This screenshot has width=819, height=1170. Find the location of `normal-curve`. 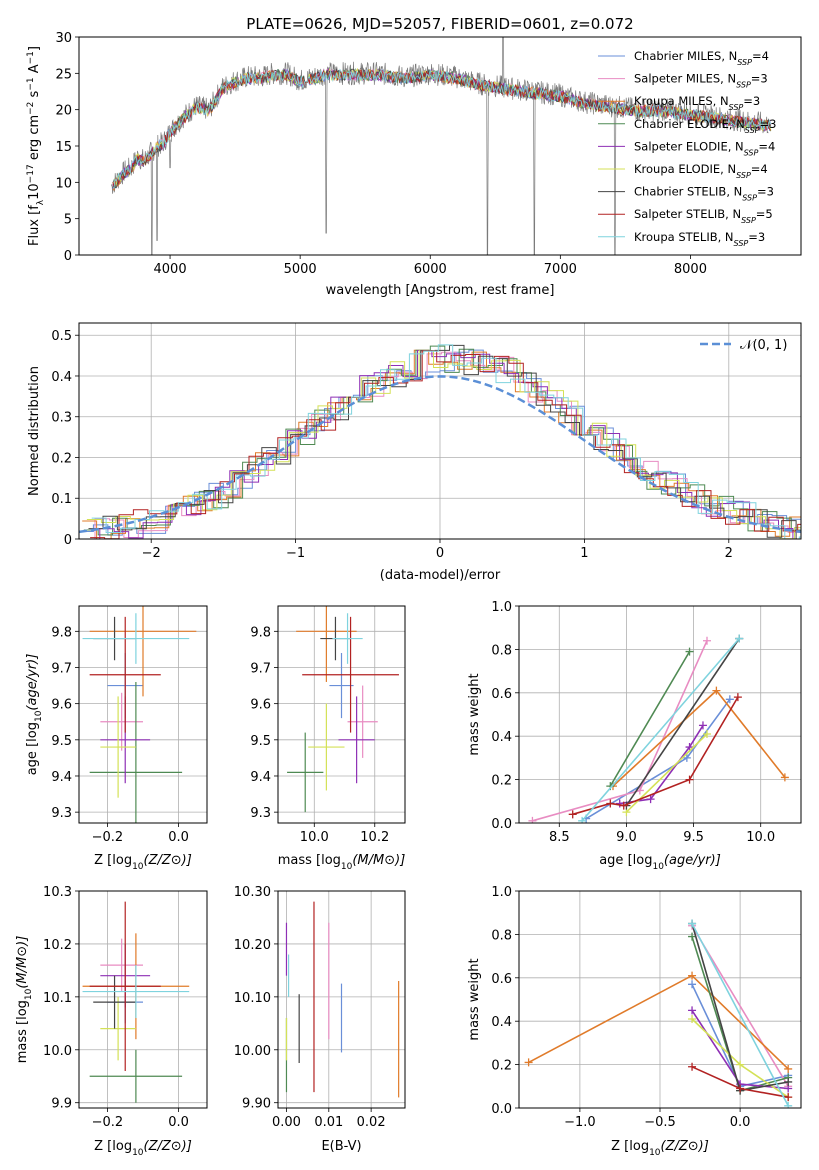

normal-curve is located at coordinates (440, 454).